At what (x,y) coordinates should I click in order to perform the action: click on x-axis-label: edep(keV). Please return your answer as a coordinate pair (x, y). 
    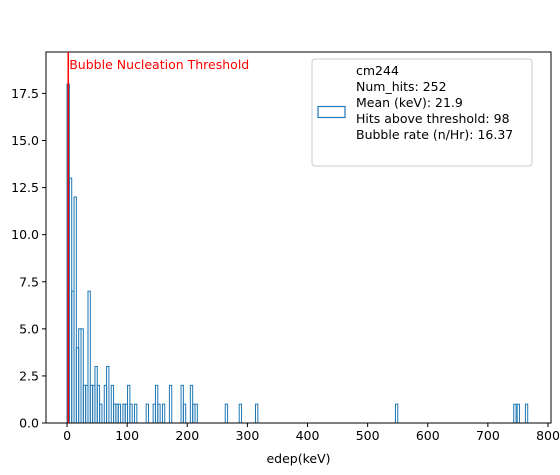
    Looking at the image, I should click on (298, 458).